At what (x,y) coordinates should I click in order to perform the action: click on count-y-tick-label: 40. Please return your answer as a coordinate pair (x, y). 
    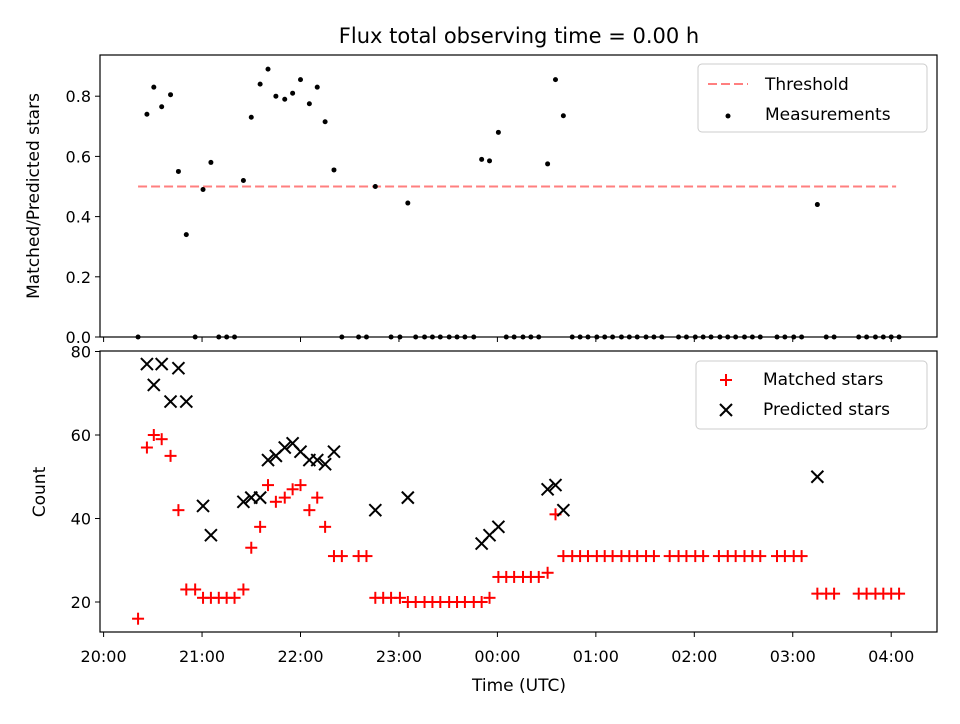
    Looking at the image, I should click on (81, 519).